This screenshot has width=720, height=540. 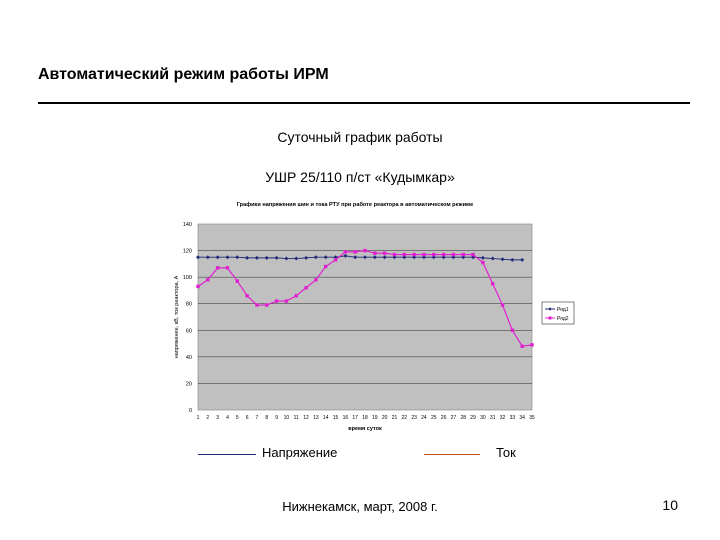 I want to click on x-tick-label: 15, so click(x=336, y=418).